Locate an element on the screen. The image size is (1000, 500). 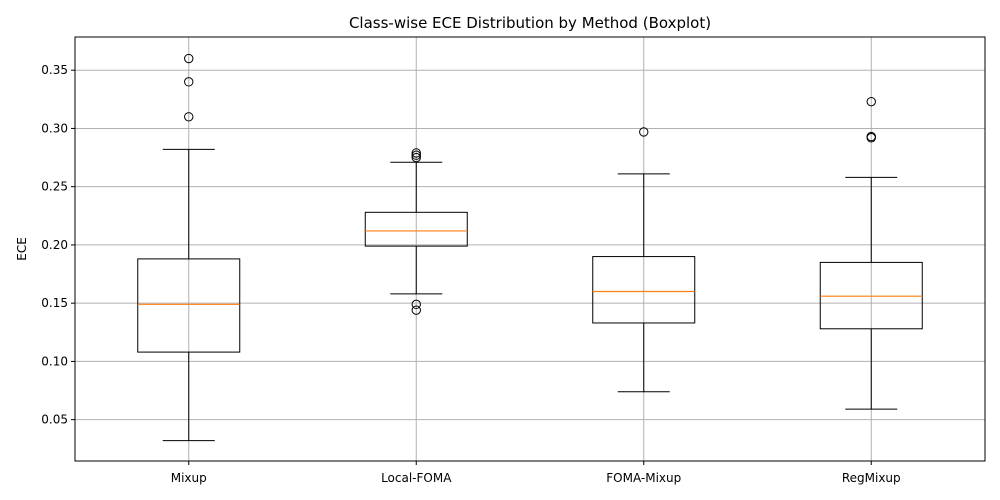
box-group-local-foma is located at coordinates (416, 231).